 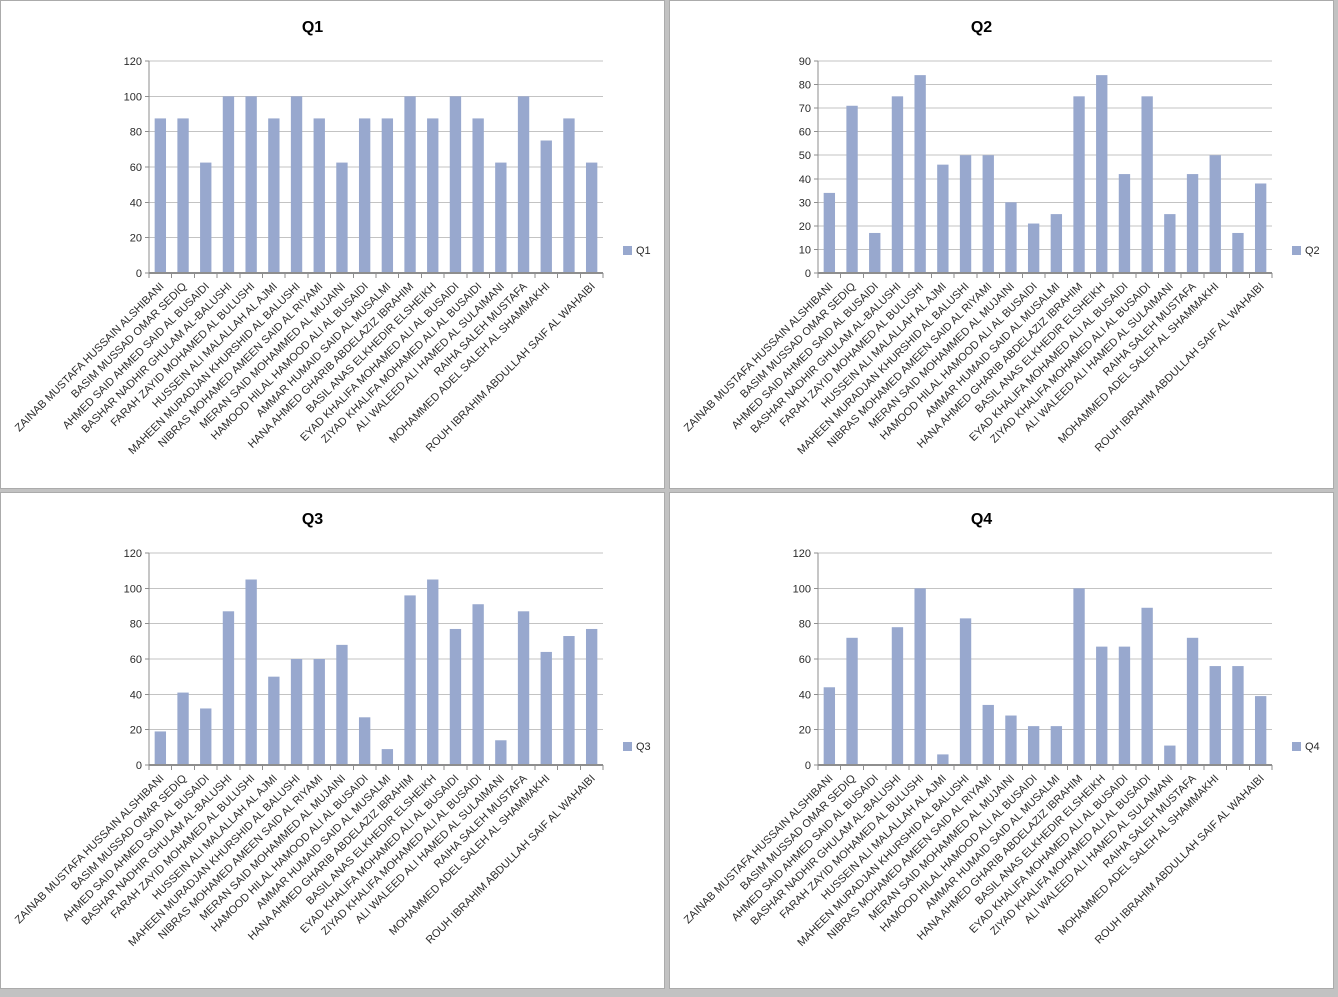 I want to click on chart-title: Q1, so click(x=312, y=27).